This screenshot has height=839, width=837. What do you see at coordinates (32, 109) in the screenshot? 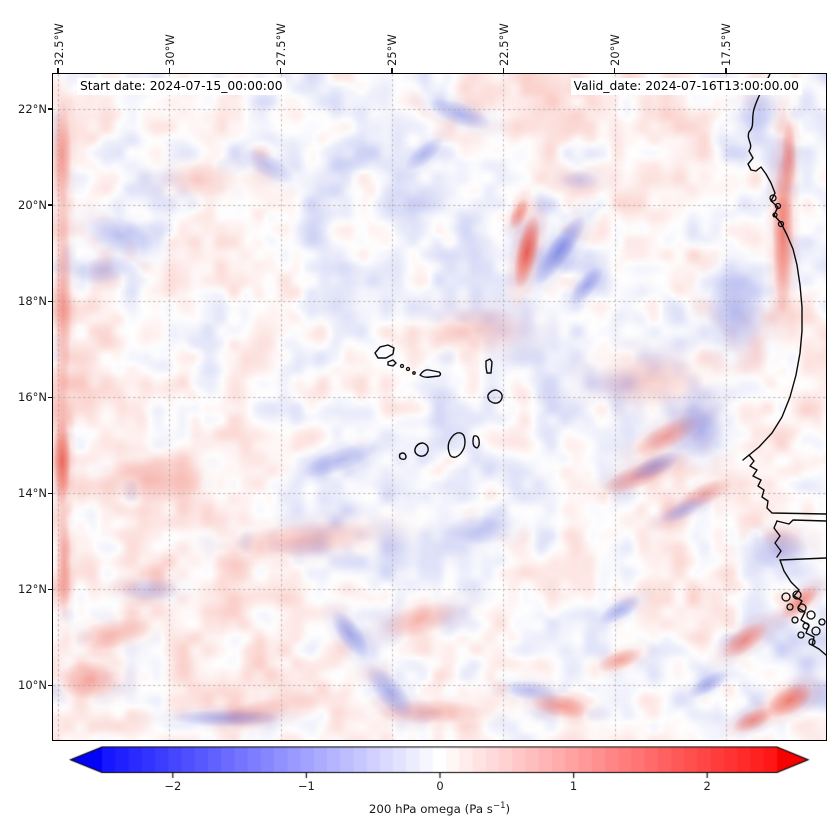
I see `y-tick-label: 22°N` at bounding box center [32, 109].